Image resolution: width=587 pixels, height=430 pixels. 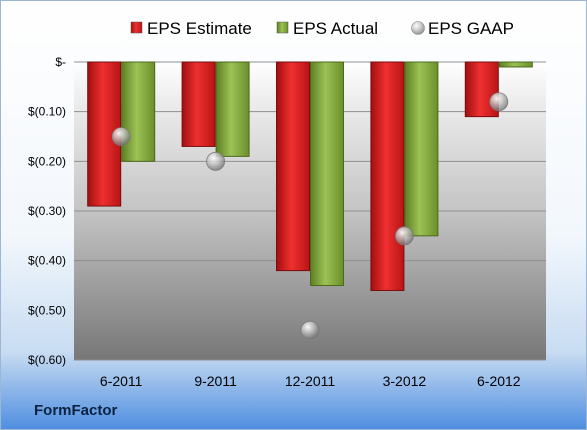 I want to click on y-tick-label: $(0.30), so click(x=47, y=211).